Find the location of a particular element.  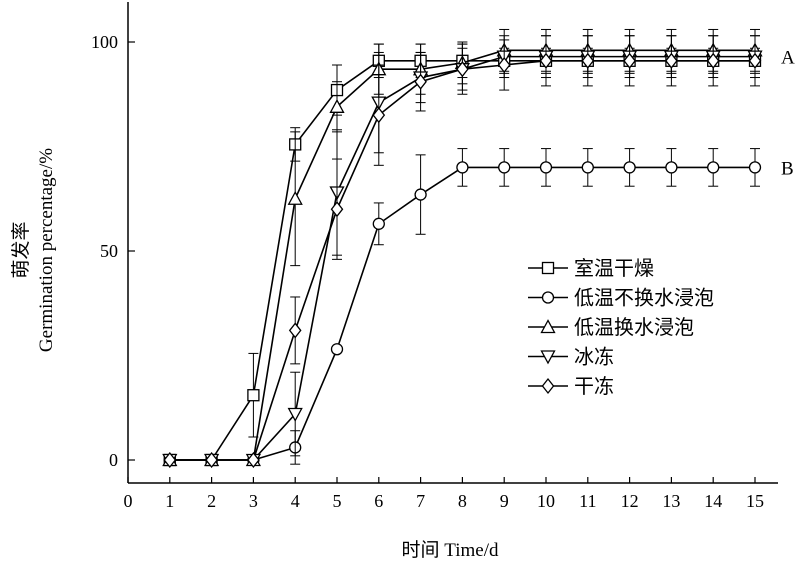

legend-label: 低温不换水浸泡 is located at coordinates (644, 298).